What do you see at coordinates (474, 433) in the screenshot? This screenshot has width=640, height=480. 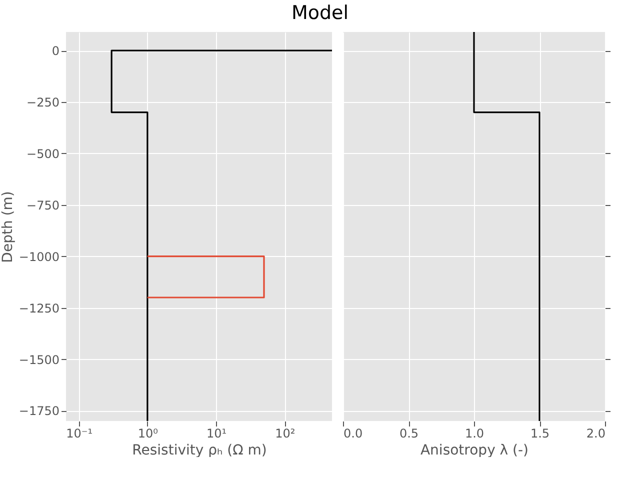 I see `x-tick-label: 1.0` at bounding box center [474, 433].